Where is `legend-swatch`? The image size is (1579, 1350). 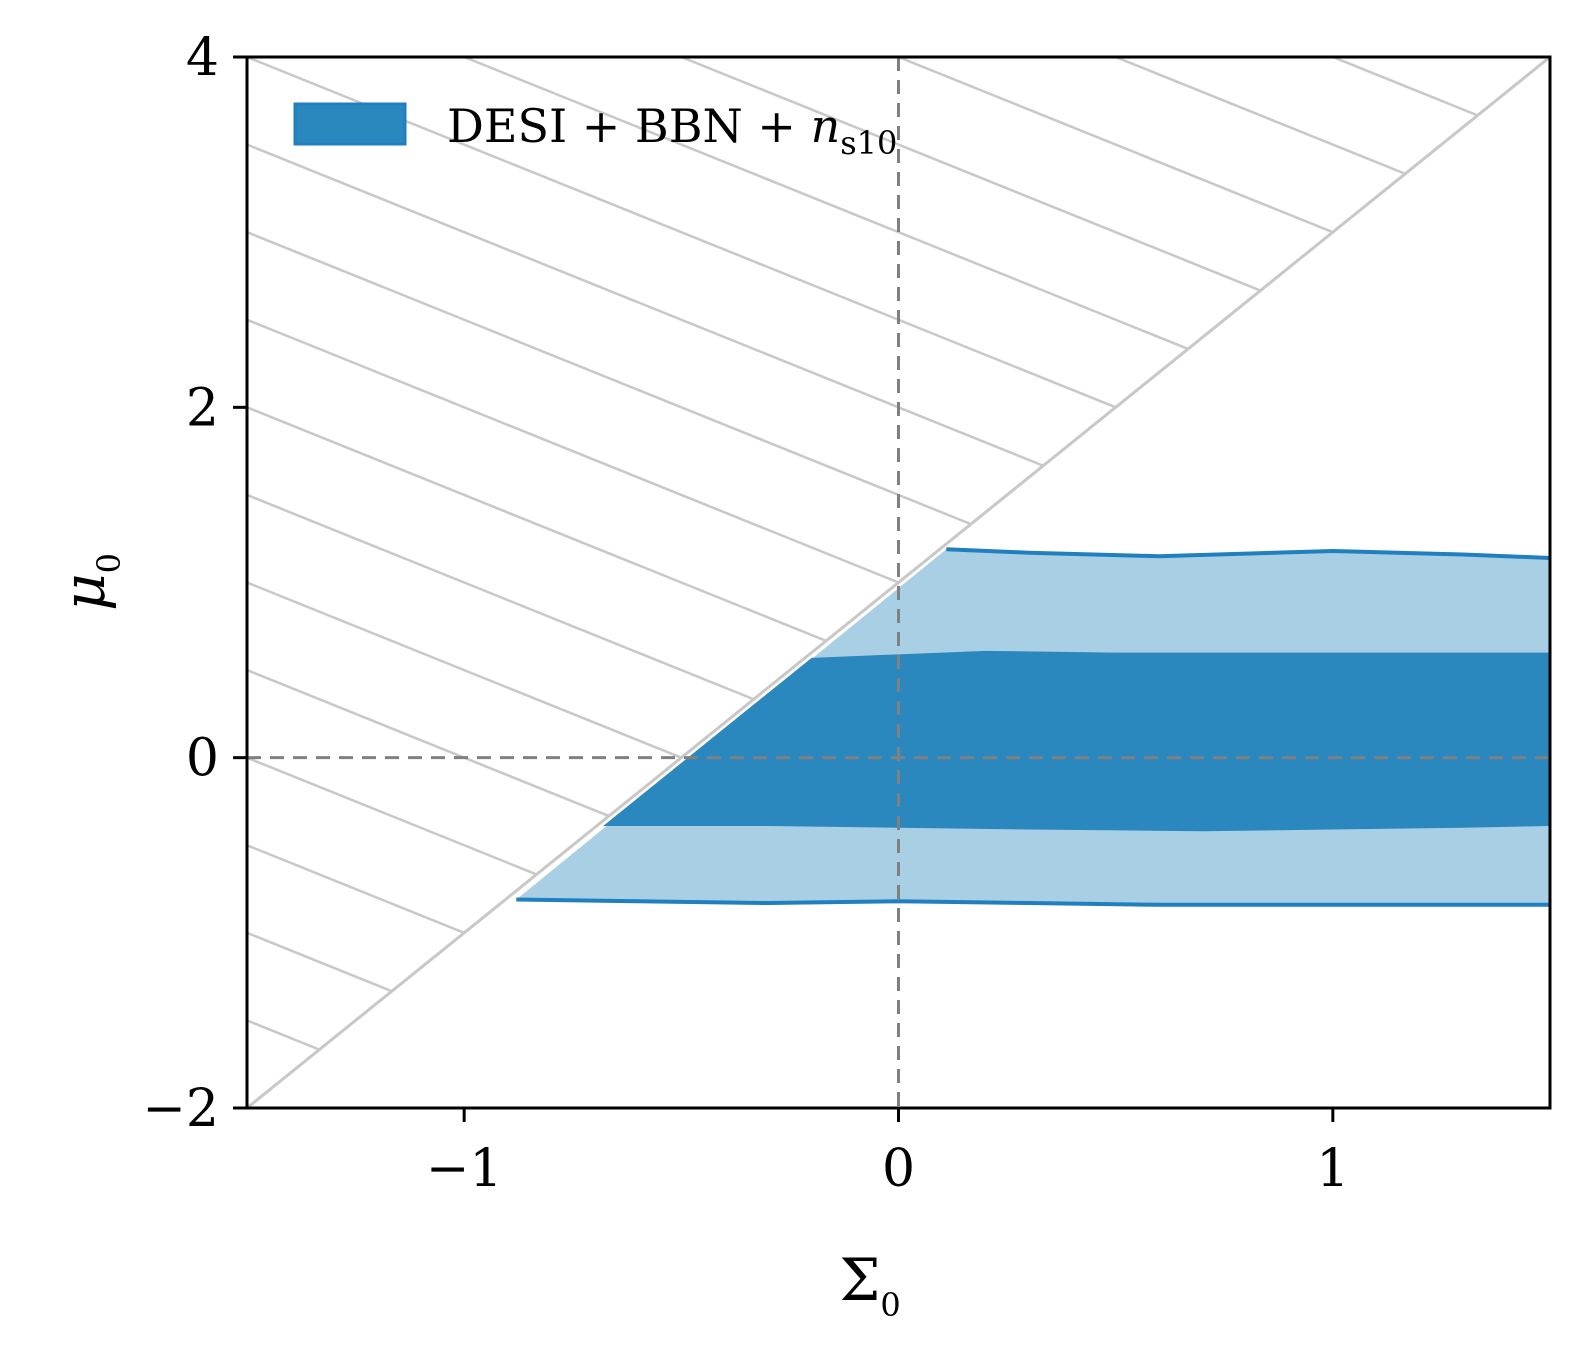 legend-swatch is located at coordinates (350, 124).